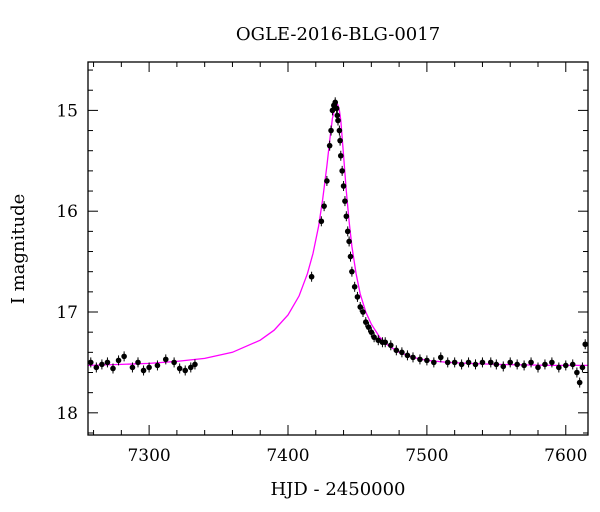 This screenshot has height=512, width=600. I want to click on y-axis-label: I magnitude, so click(18, 249).